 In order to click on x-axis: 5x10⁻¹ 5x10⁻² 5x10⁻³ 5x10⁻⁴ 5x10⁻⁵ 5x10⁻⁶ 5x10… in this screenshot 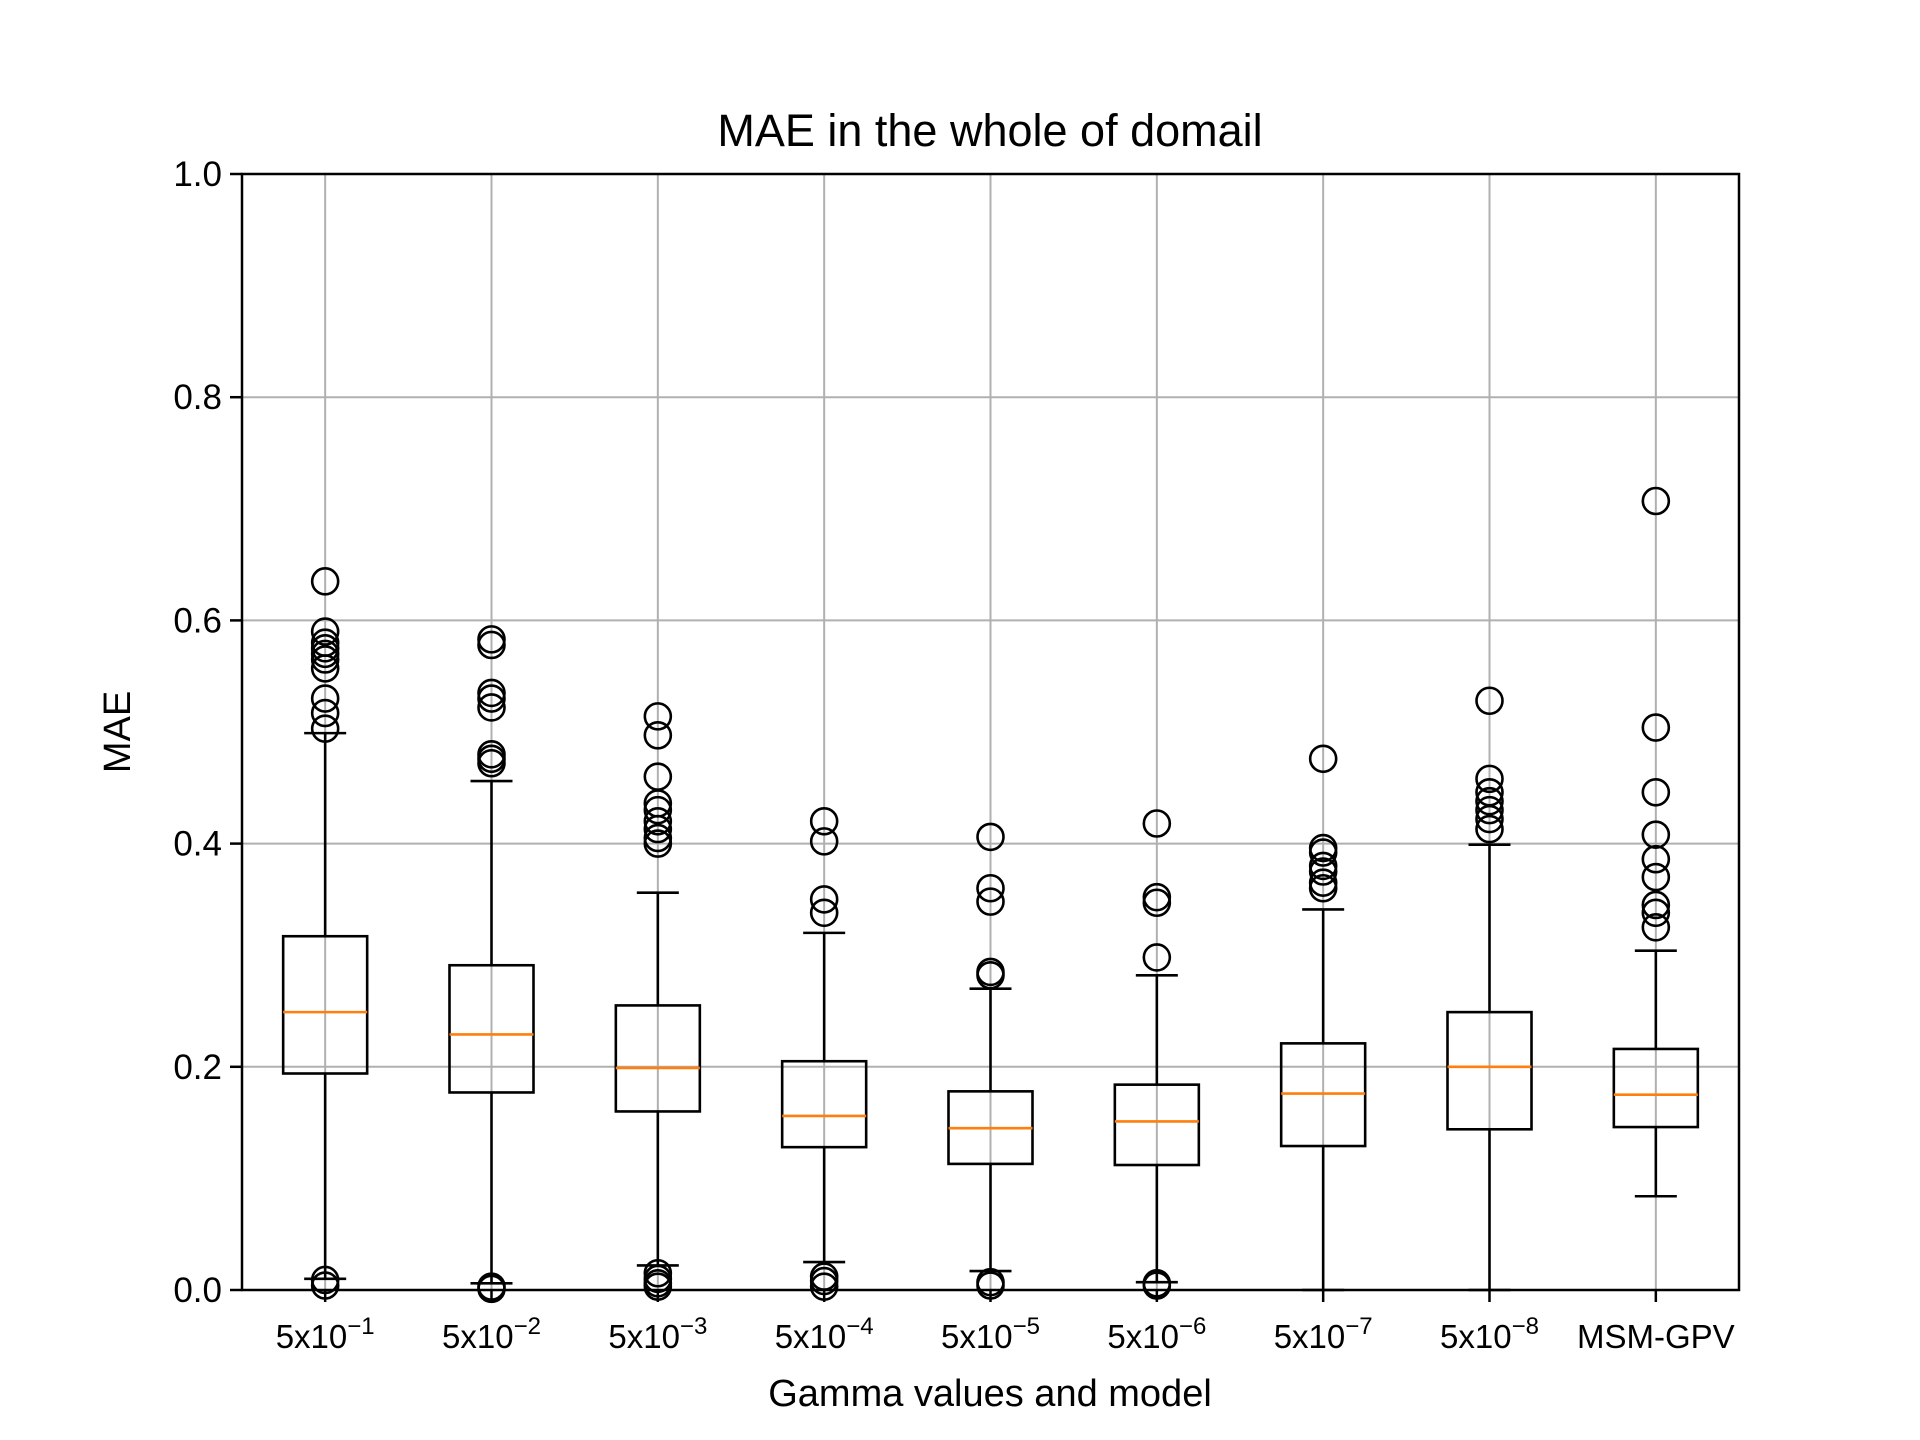, I will do `click(1005, 1322)`.